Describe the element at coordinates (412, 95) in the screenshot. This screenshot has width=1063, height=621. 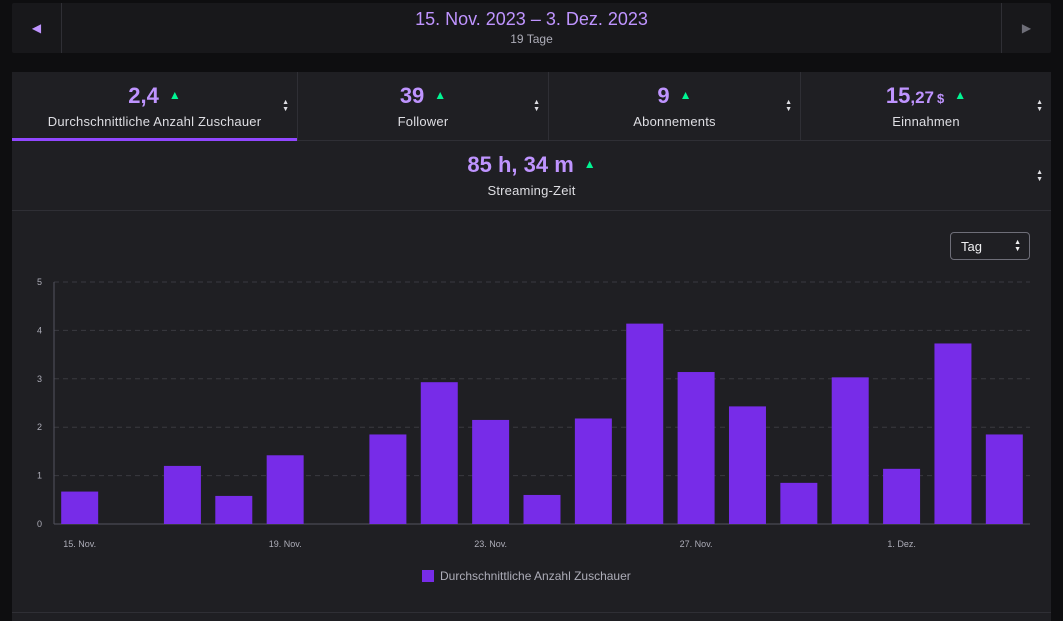
I see `followers-value: 39` at that location.